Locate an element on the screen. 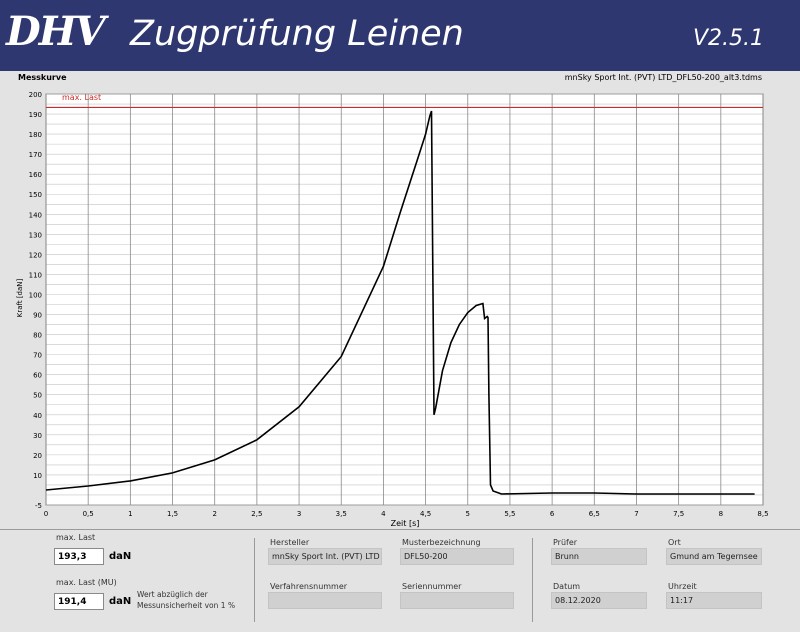 This screenshot has height=632, width=800. y-tick-label: 10 is located at coordinates (37, 476).